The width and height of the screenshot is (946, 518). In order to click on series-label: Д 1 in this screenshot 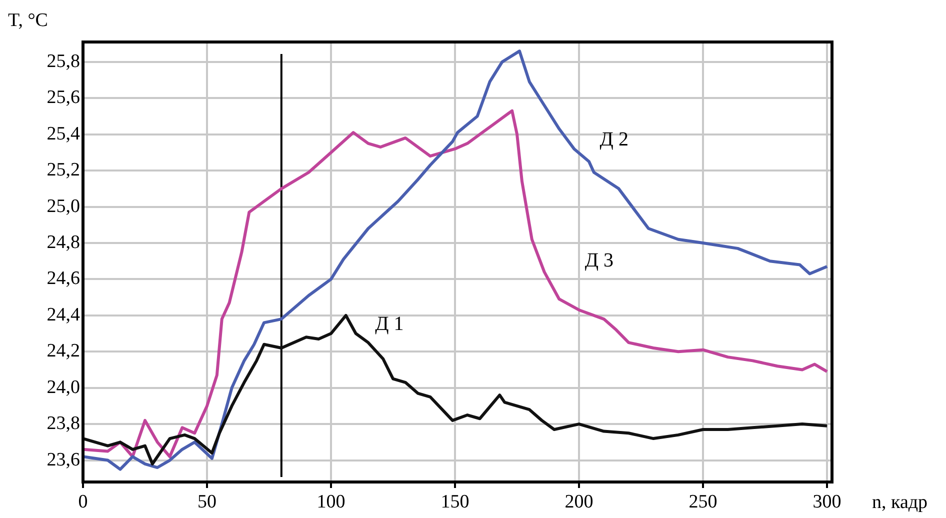, I will do `click(389, 324)`.